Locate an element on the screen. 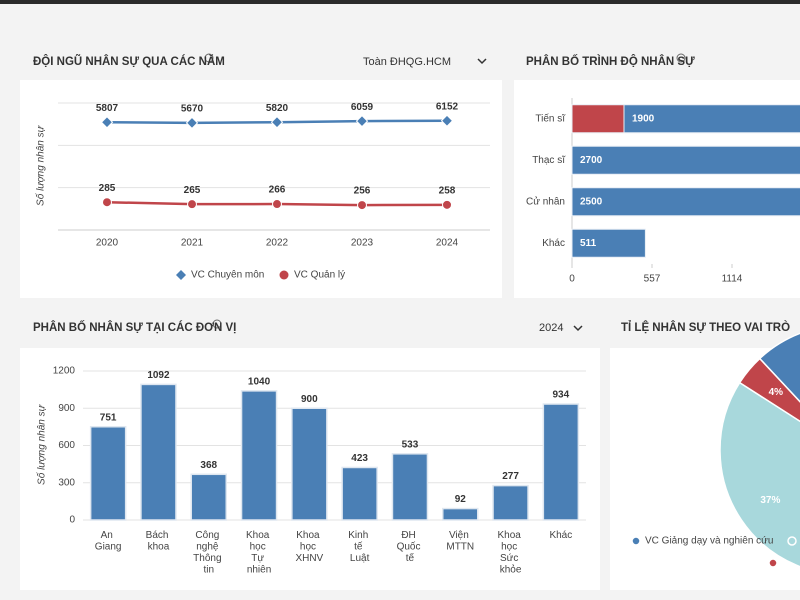 Image resolution: width=800 pixels, height=600 pixels. data-label: 2700 is located at coordinates (591, 160).